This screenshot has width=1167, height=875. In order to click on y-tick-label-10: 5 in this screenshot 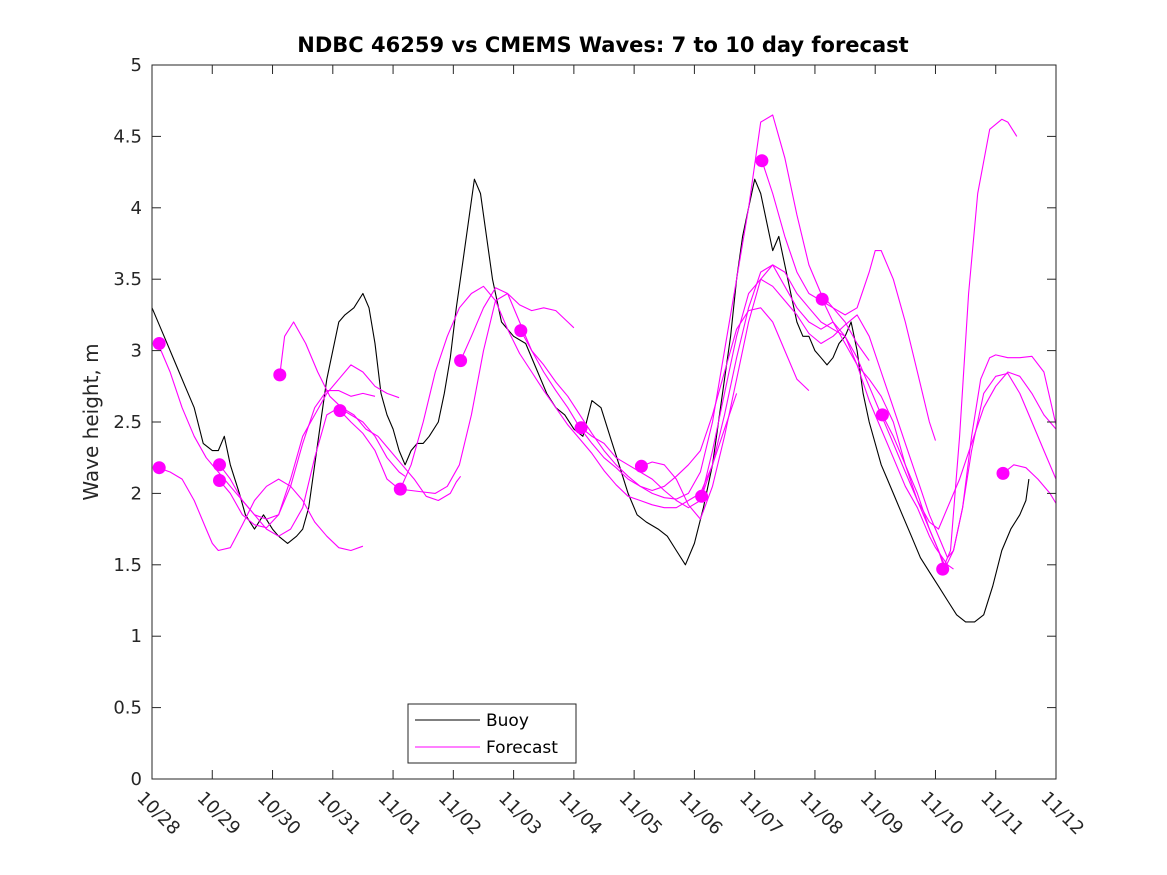, I will do `click(136, 65)`.